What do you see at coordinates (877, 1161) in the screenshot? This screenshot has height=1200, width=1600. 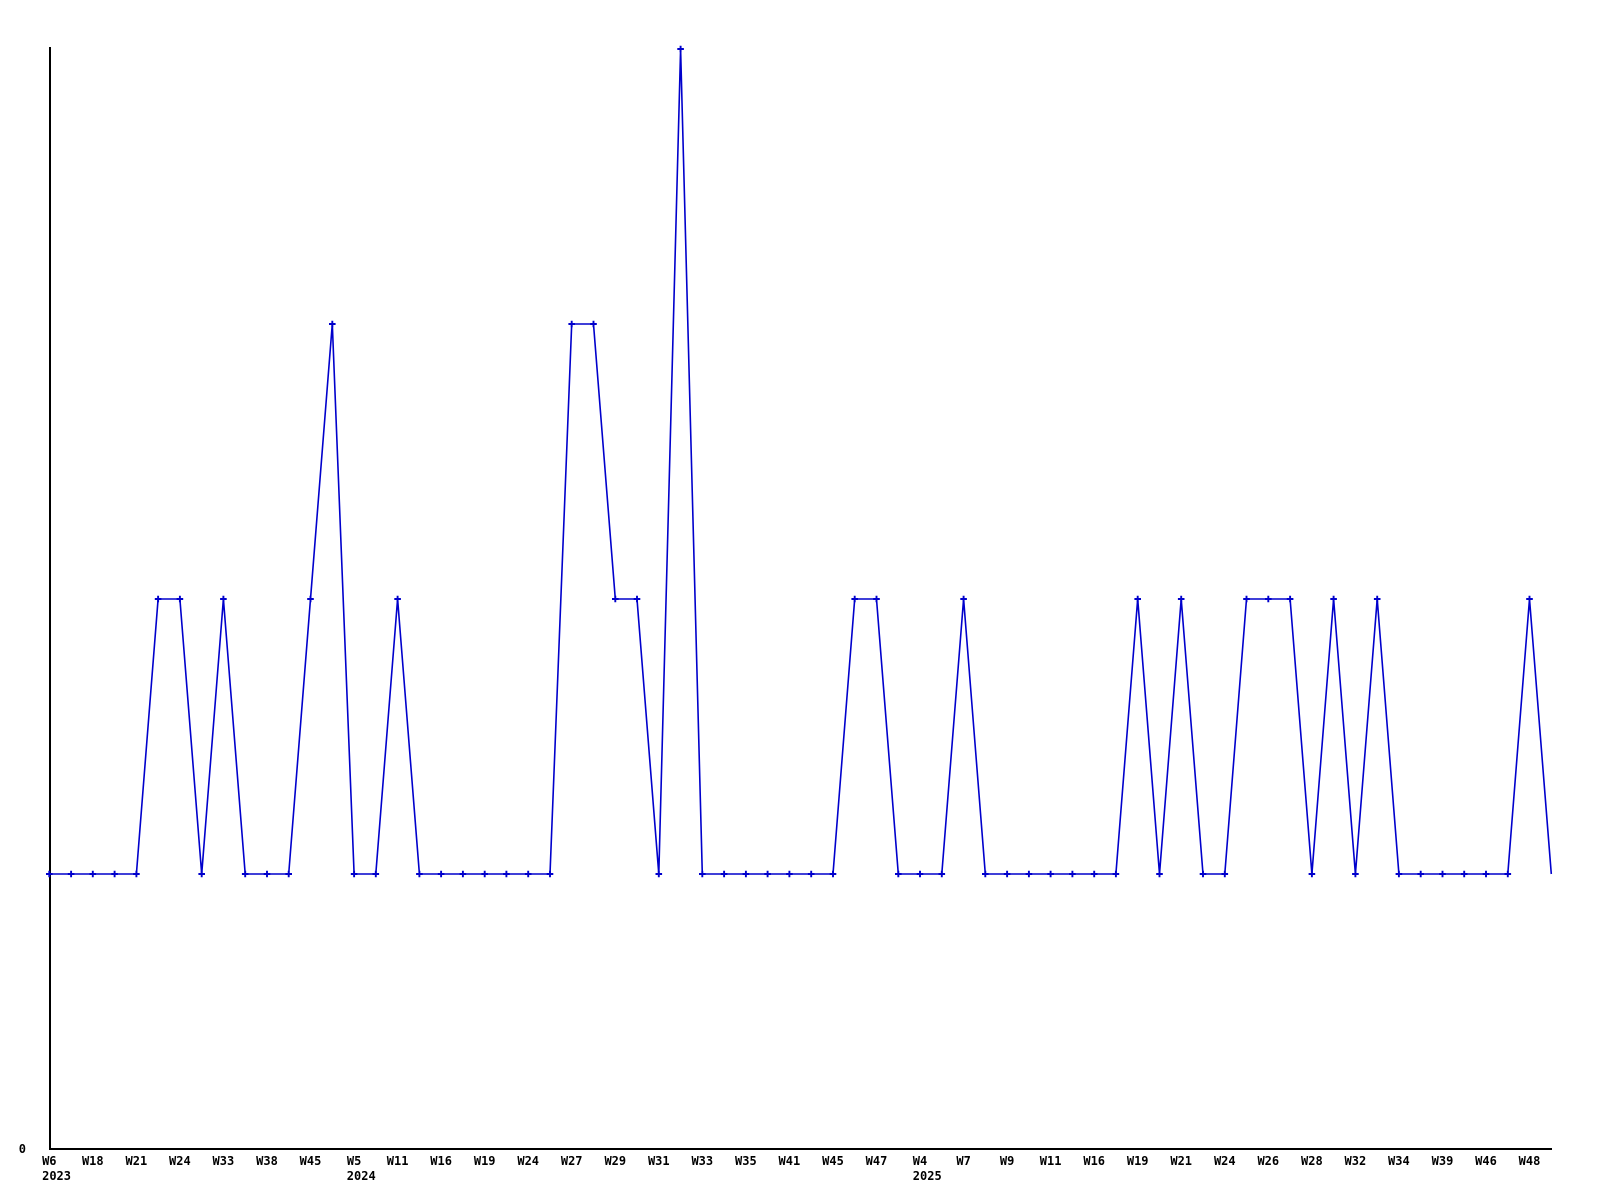 I see `x-tick-label: W47` at bounding box center [877, 1161].